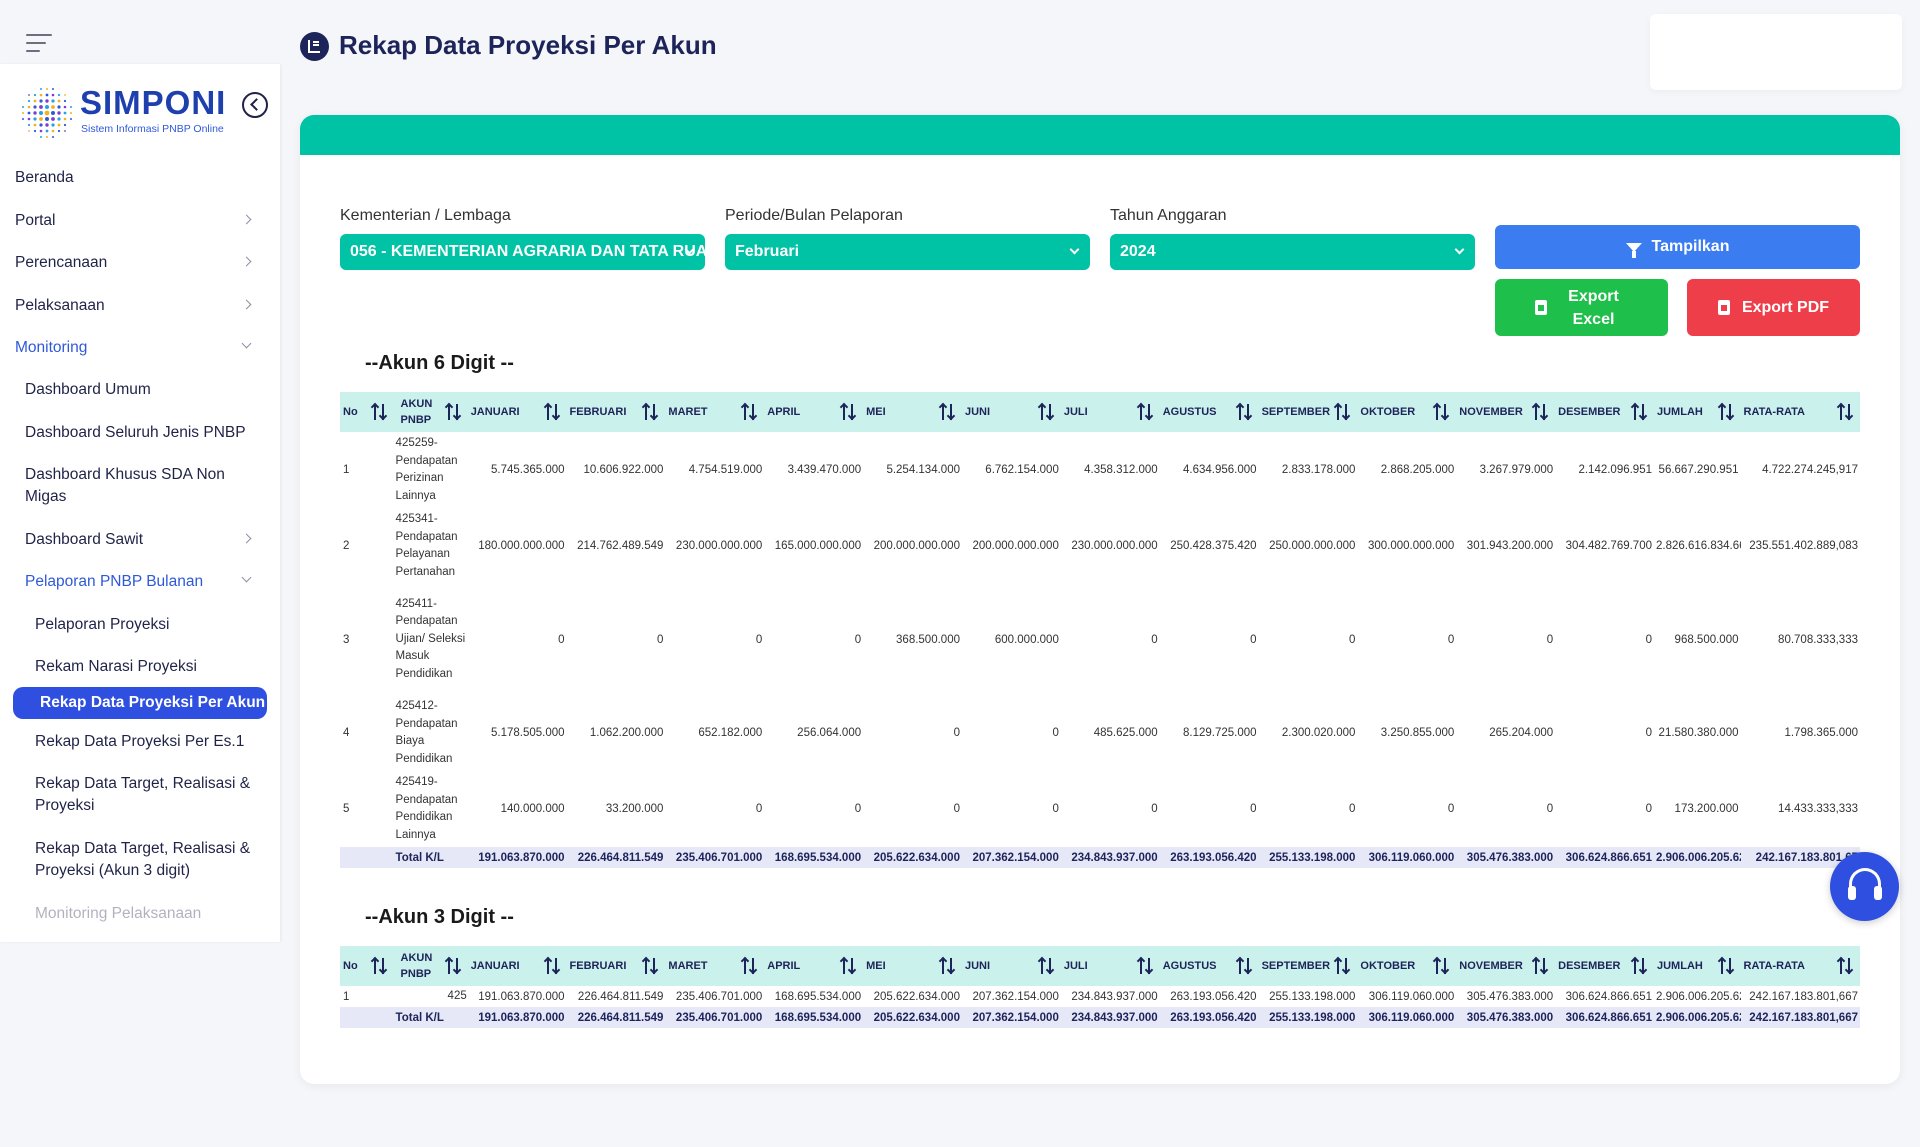 This screenshot has width=1920, height=1147. I want to click on tahun-select: 2024, so click(1292, 252).